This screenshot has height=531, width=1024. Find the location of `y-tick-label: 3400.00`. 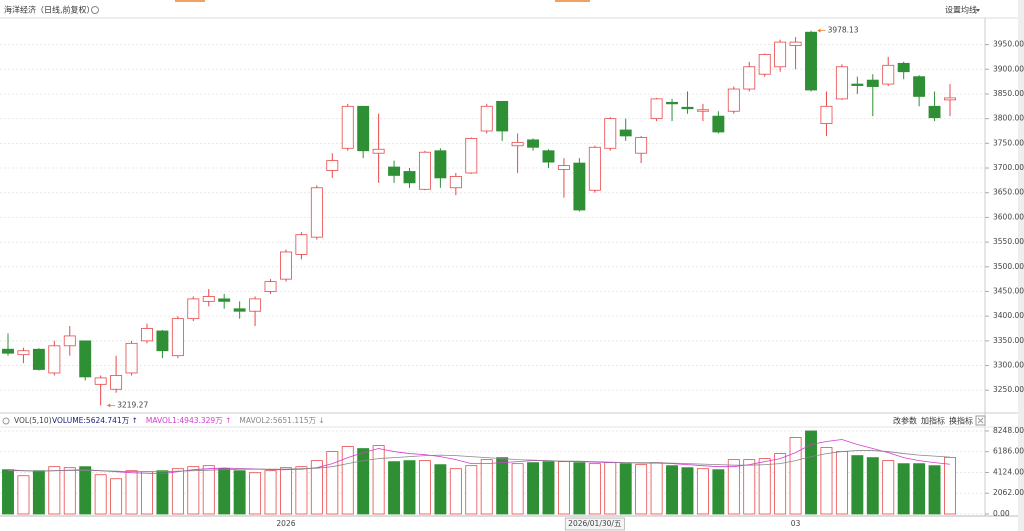

y-tick-label: 3400.00 is located at coordinates (1008, 315).